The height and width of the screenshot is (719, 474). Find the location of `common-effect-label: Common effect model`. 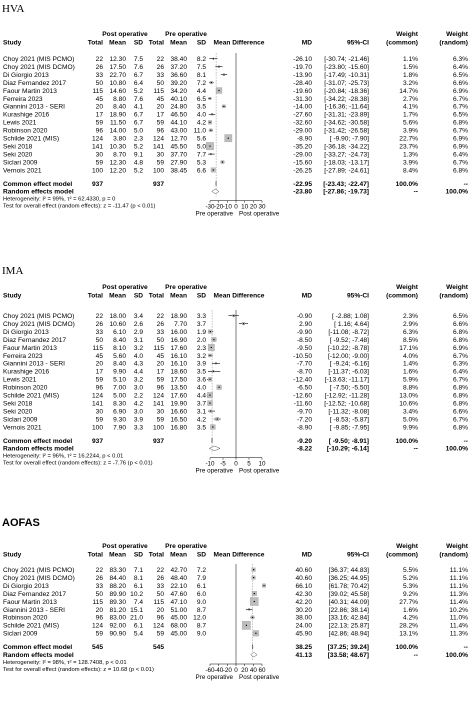

common-effect-label: Common effect model is located at coordinates (37, 647).